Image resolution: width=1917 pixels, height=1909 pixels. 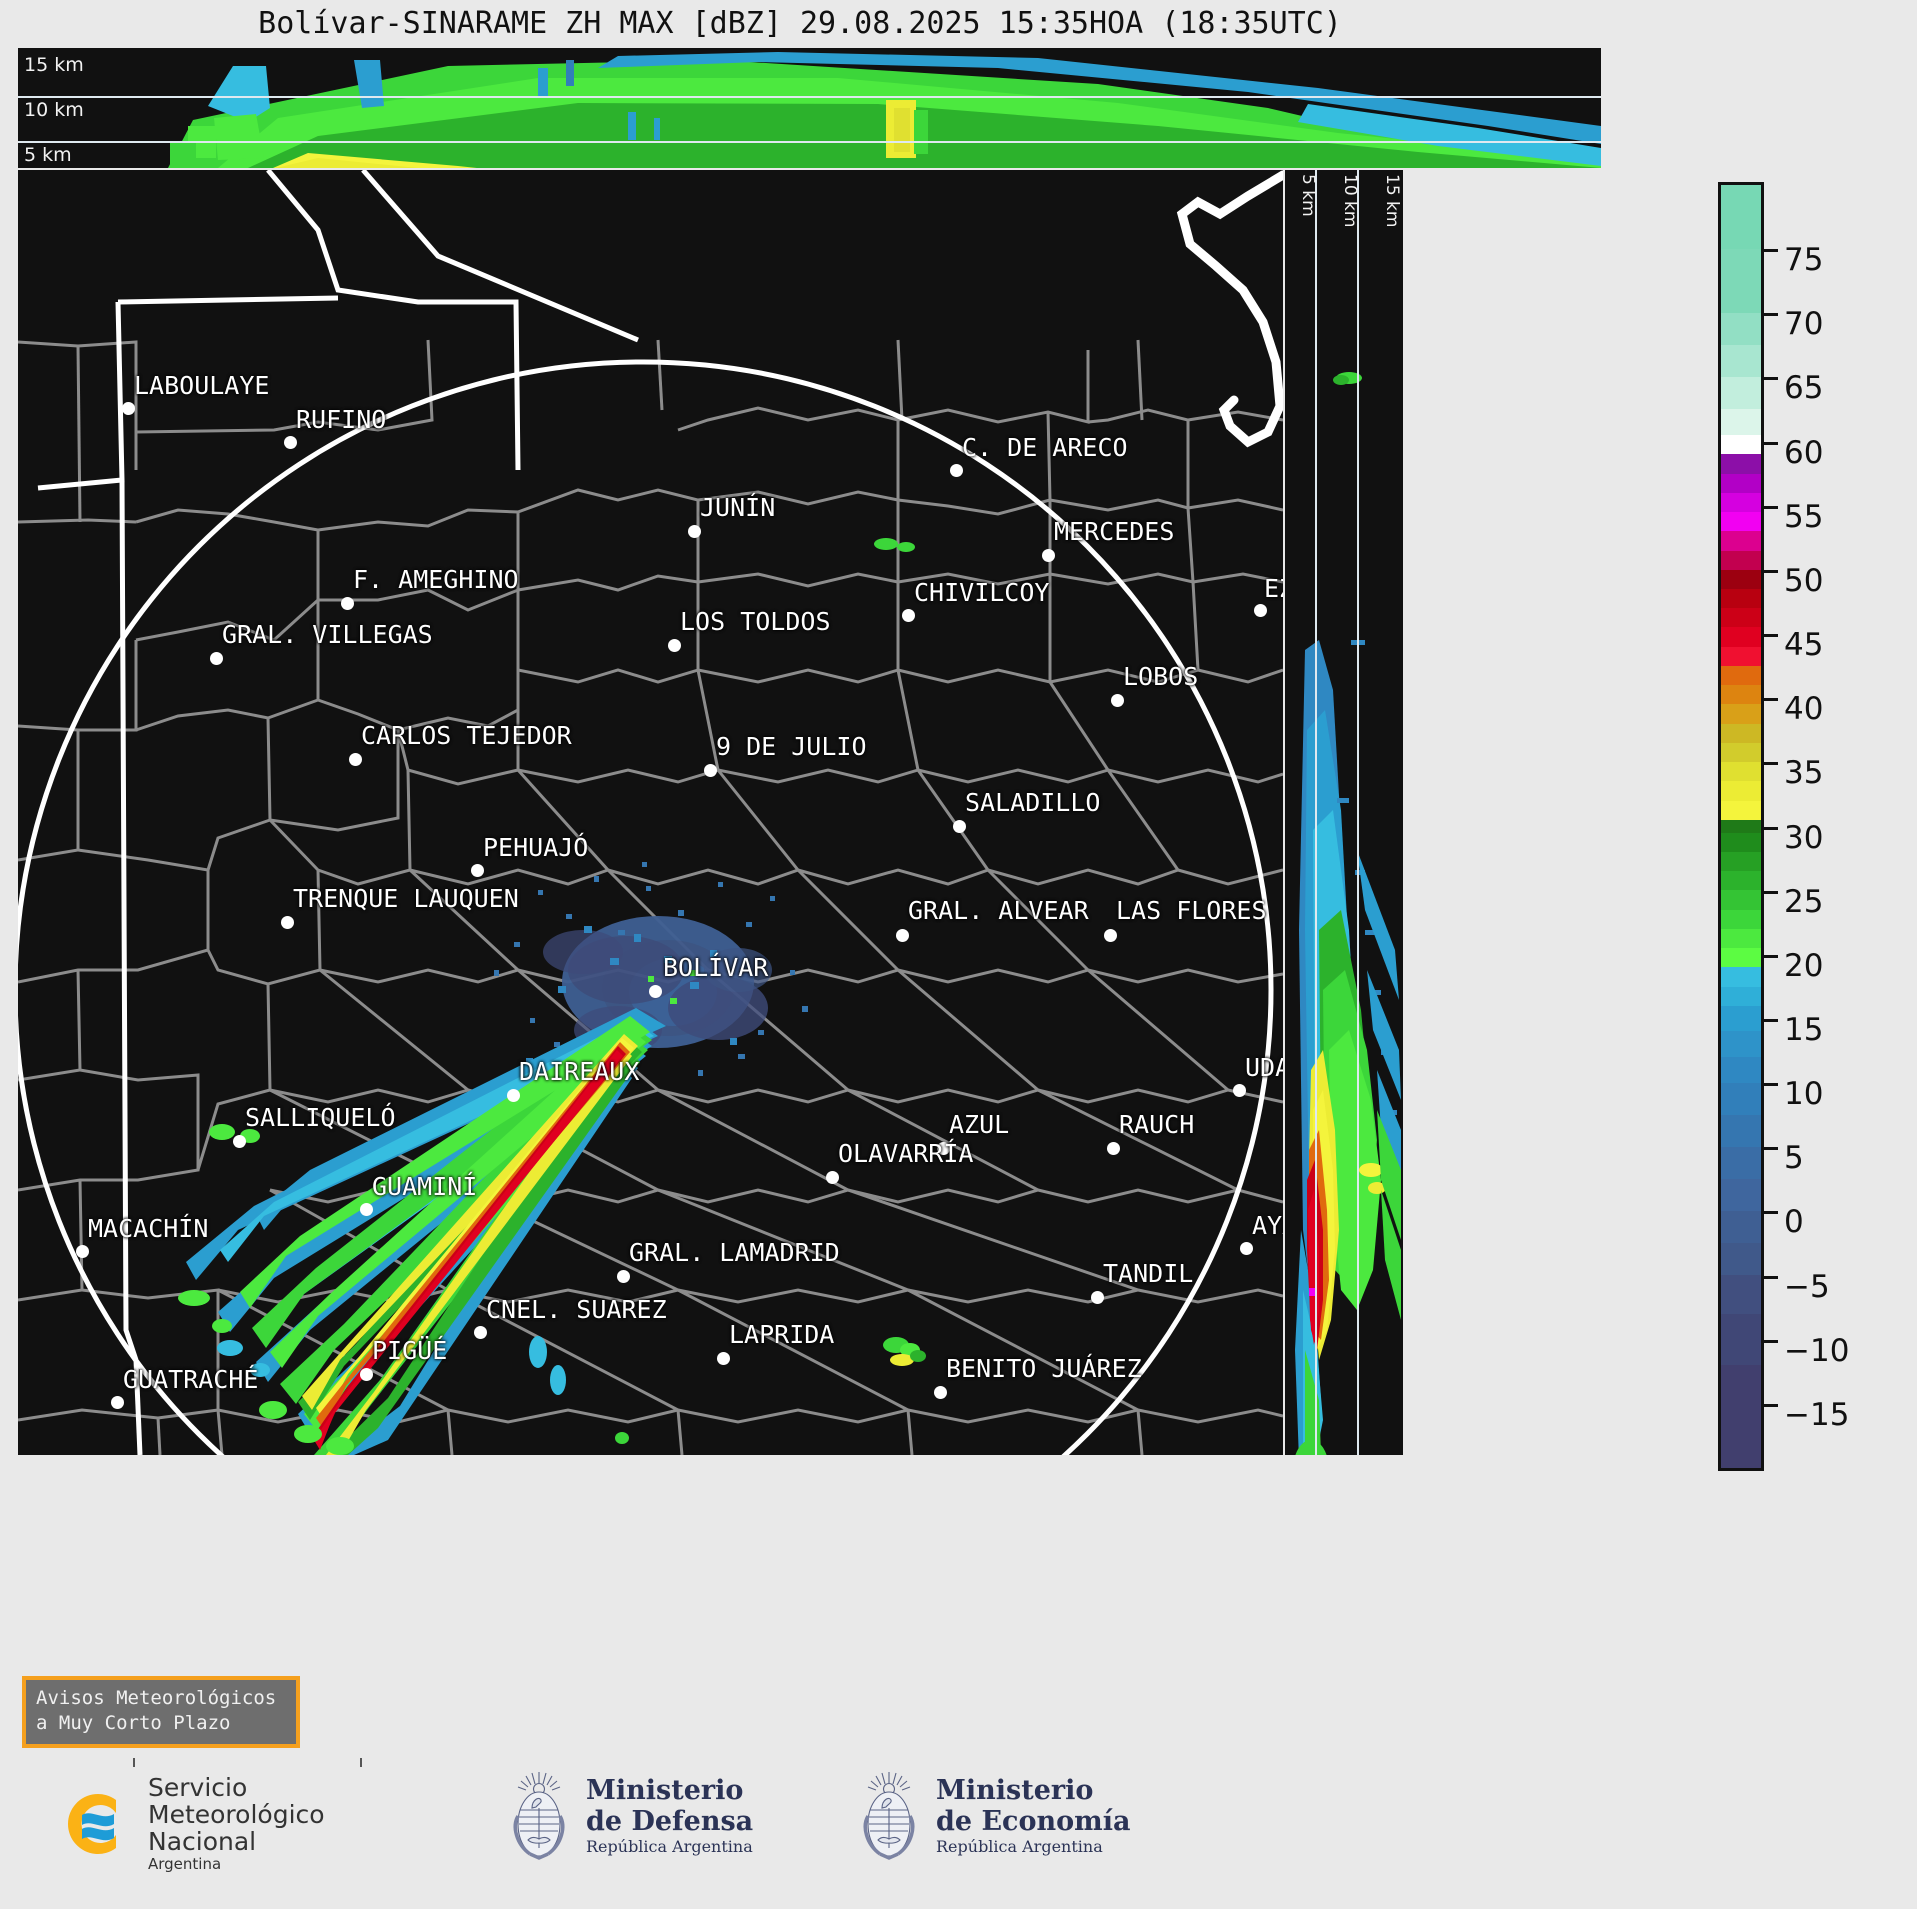 I want to click on smn-line2: Meteorológico, so click(x=236, y=1814).